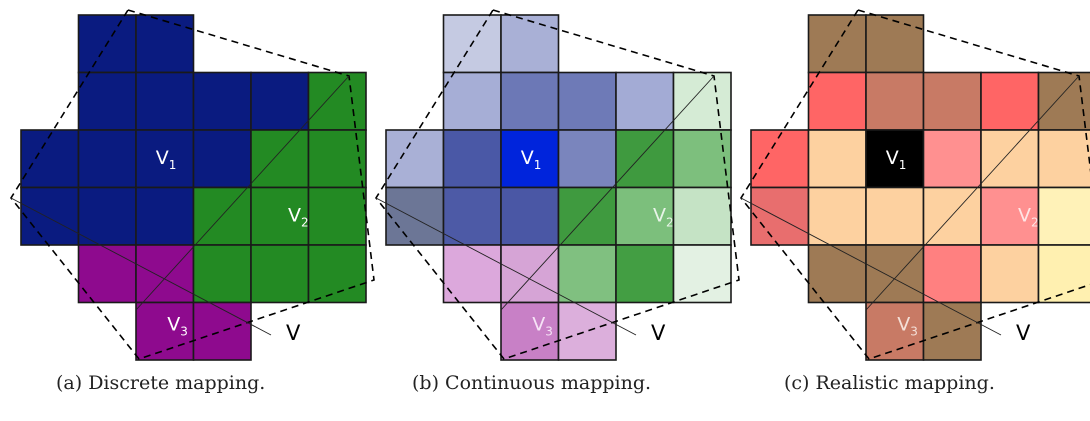 The image size is (1090, 421). Describe the element at coordinates (889, 383) in the screenshot. I see `caption-realistic-mapping: (c) Realistic mapping.` at that location.